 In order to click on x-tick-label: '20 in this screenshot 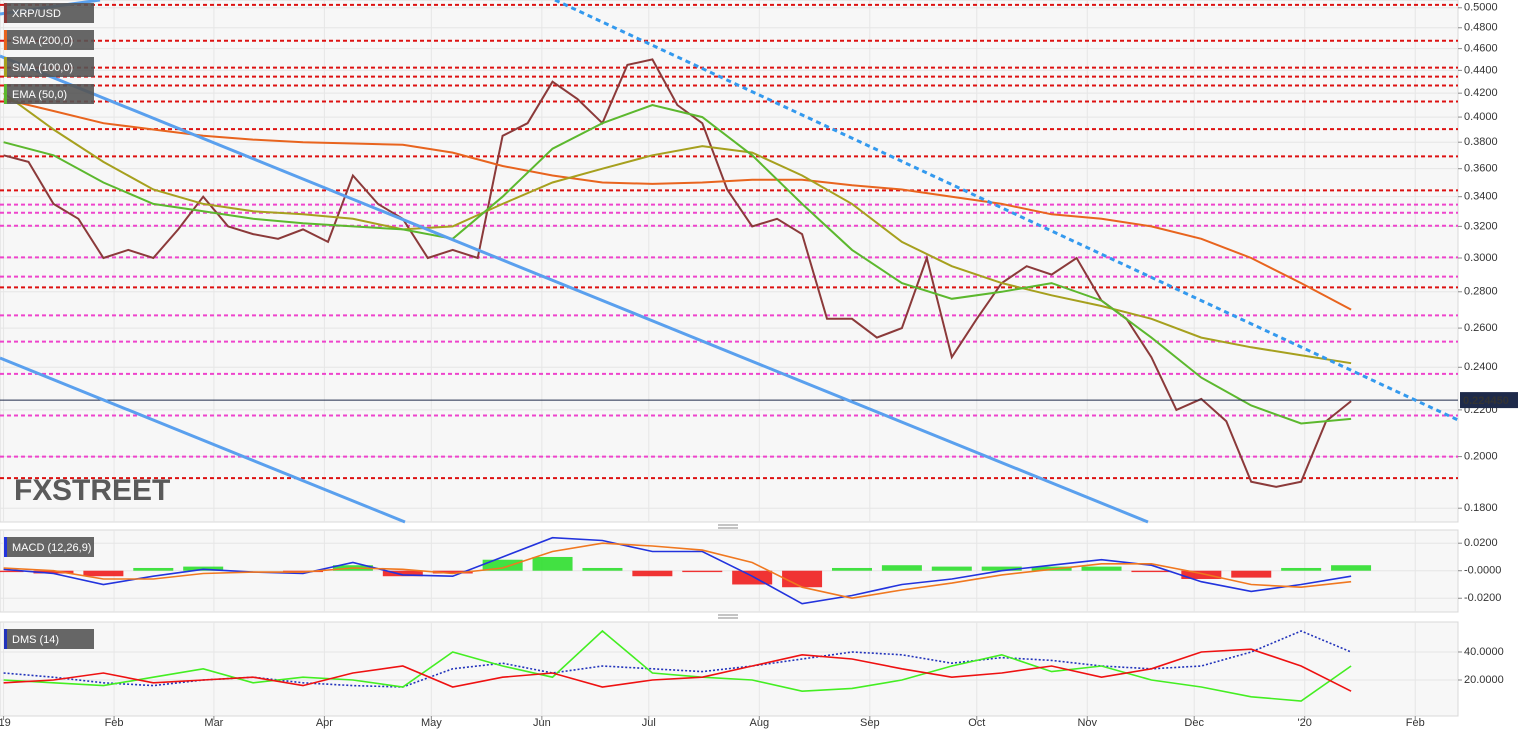, I will do `click(1305, 723)`.